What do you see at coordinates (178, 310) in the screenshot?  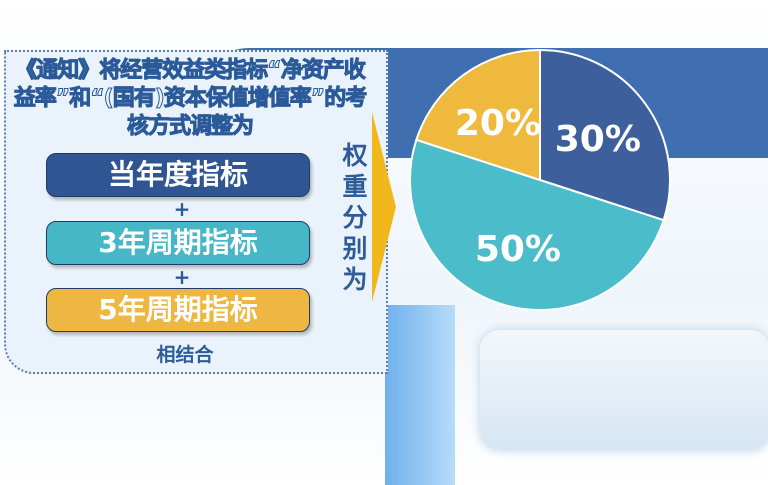 I see `indicator-5-year: 5年周期指标` at bounding box center [178, 310].